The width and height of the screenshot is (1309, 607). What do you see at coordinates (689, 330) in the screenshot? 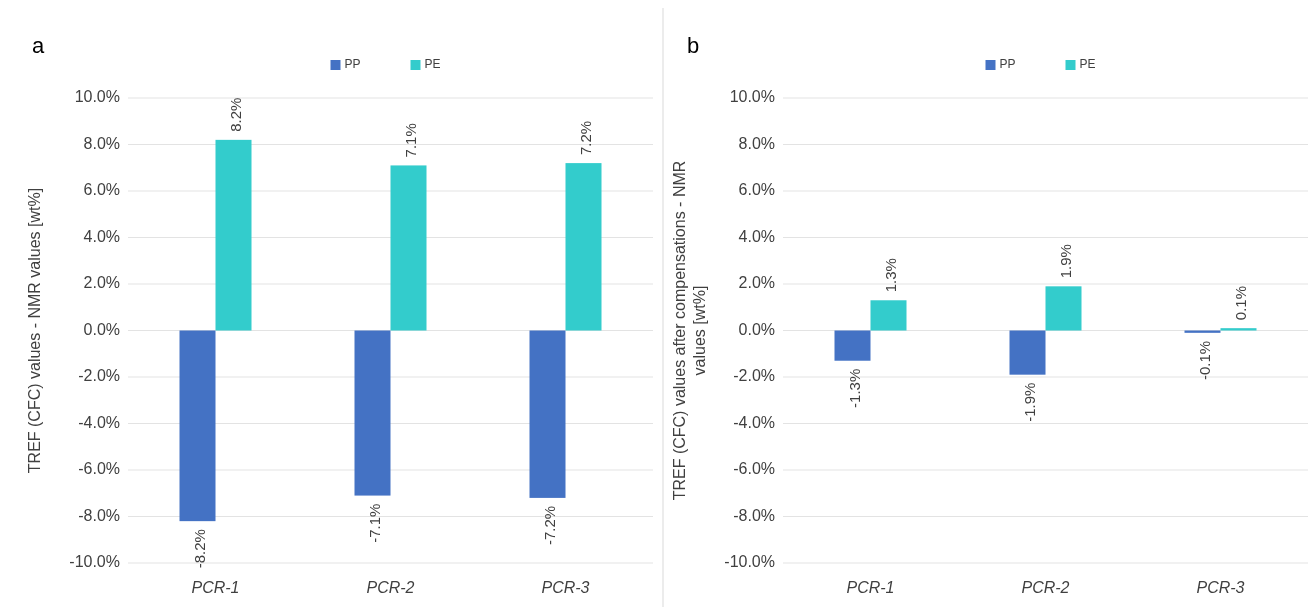
I see `y-axis-title: TREF (CFC) values after compensations - NMR values [wt%]` at bounding box center [689, 330].